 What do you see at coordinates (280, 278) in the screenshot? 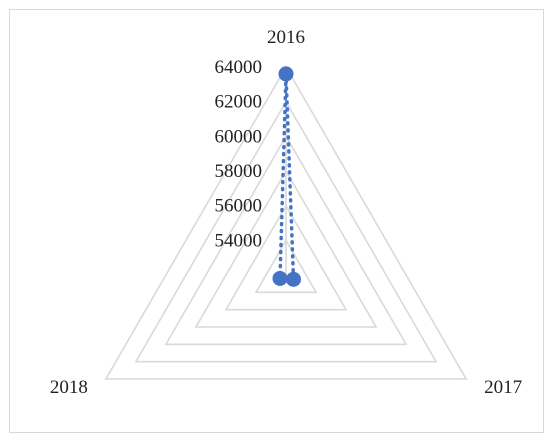
I see `data-point-2018` at bounding box center [280, 278].